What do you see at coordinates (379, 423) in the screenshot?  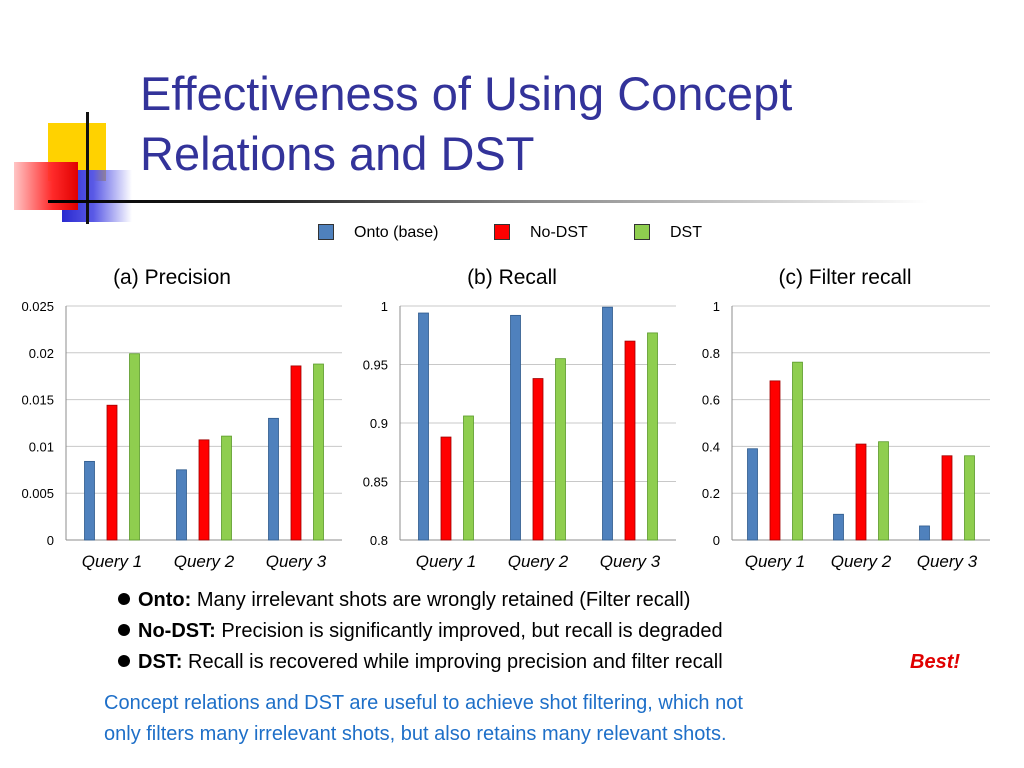 I see `chart-2-y-tick-label: 0.9` at bounding box center [379, 423].